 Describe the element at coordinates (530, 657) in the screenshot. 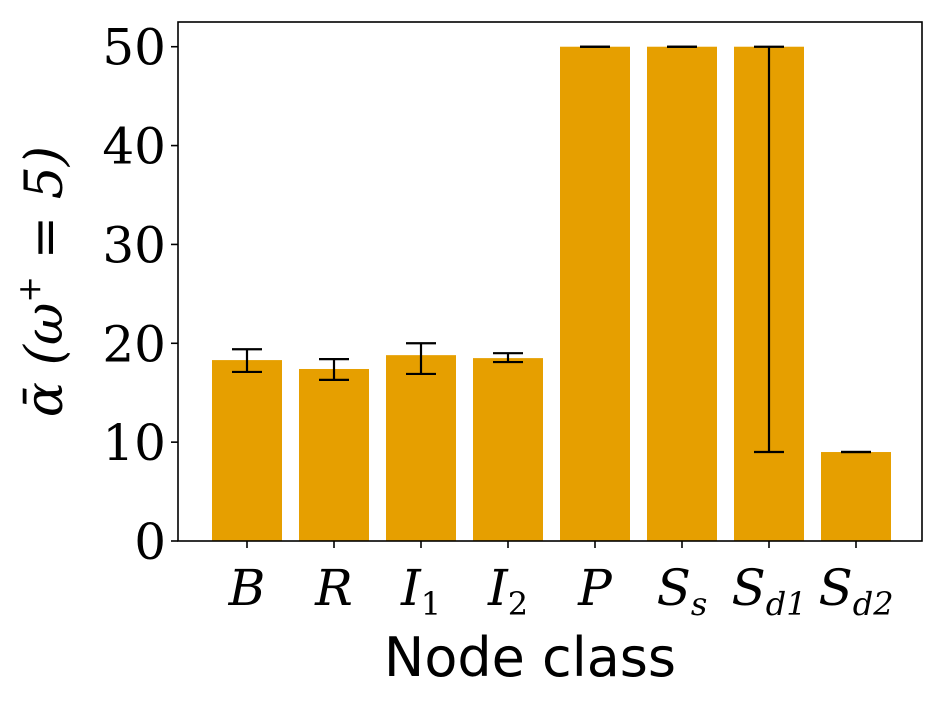

I see `x-axis-label: Node class` at that location.